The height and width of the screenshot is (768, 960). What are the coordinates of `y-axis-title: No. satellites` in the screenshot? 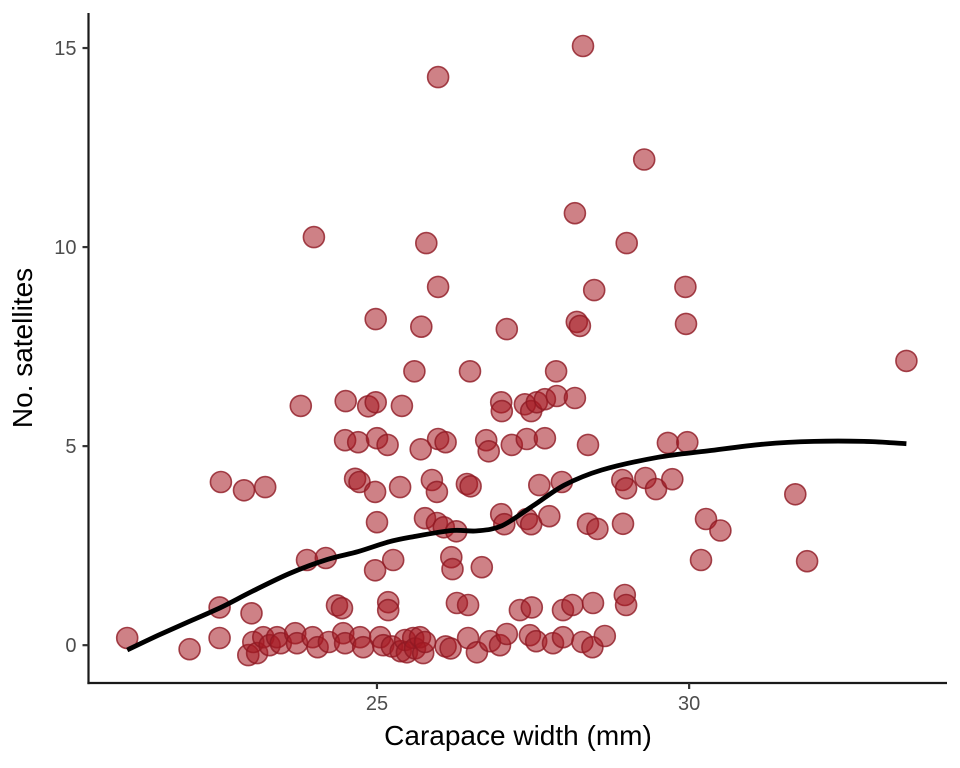 It's located at (22, 348).